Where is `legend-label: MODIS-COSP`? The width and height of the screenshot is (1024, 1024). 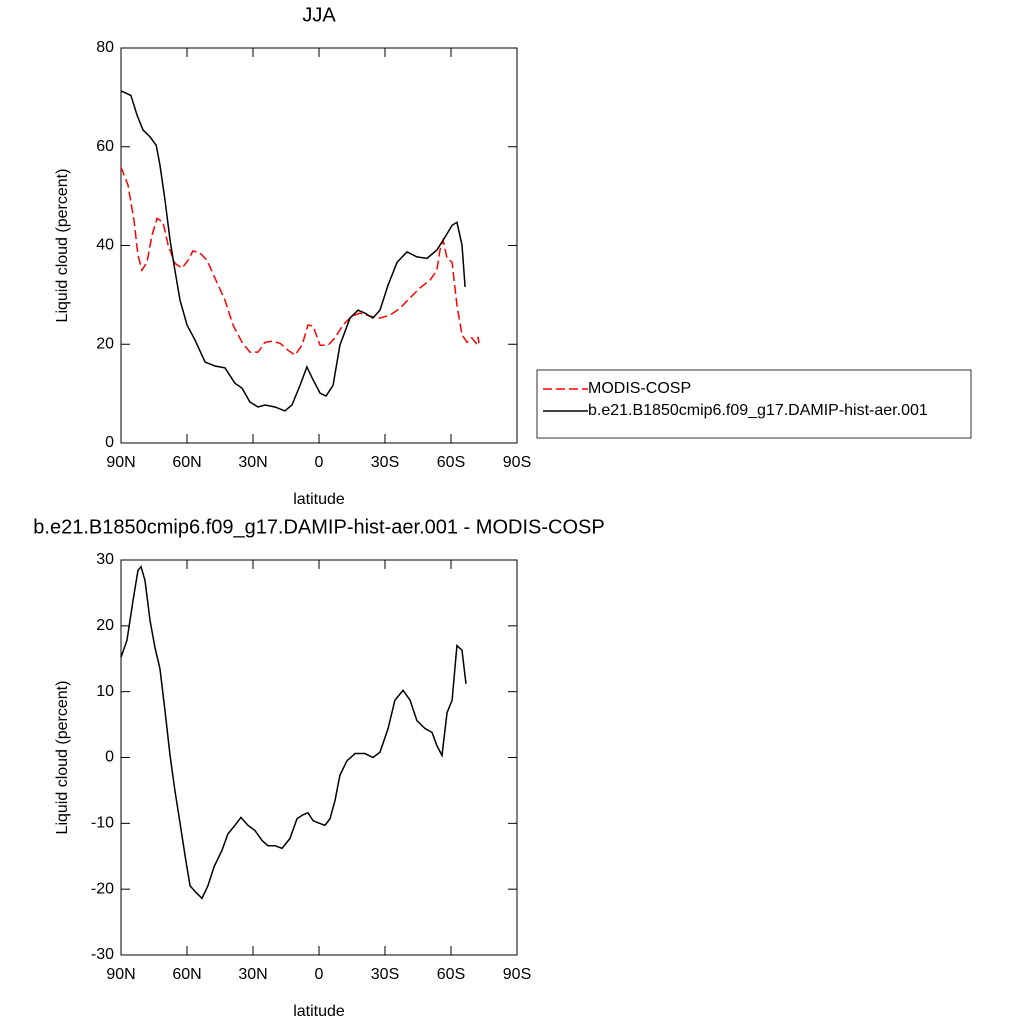
legend-label: MODIS-COSP is located at coordinates (639, 388).